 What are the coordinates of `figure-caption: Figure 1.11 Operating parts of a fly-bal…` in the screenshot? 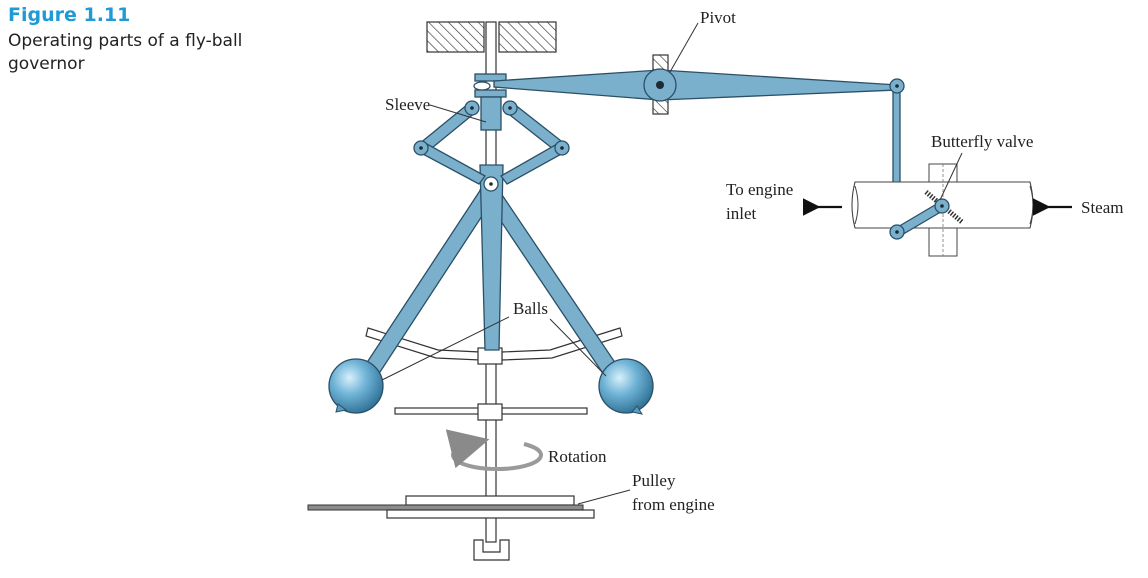 It's located at (128, 40).